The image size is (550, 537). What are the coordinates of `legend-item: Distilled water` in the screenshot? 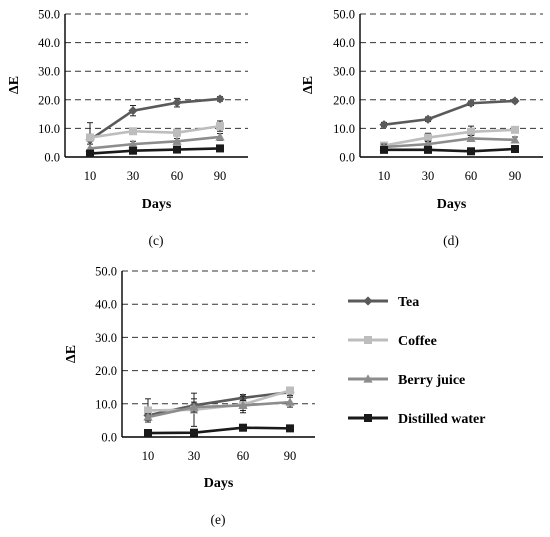 It's located at (416, 419).